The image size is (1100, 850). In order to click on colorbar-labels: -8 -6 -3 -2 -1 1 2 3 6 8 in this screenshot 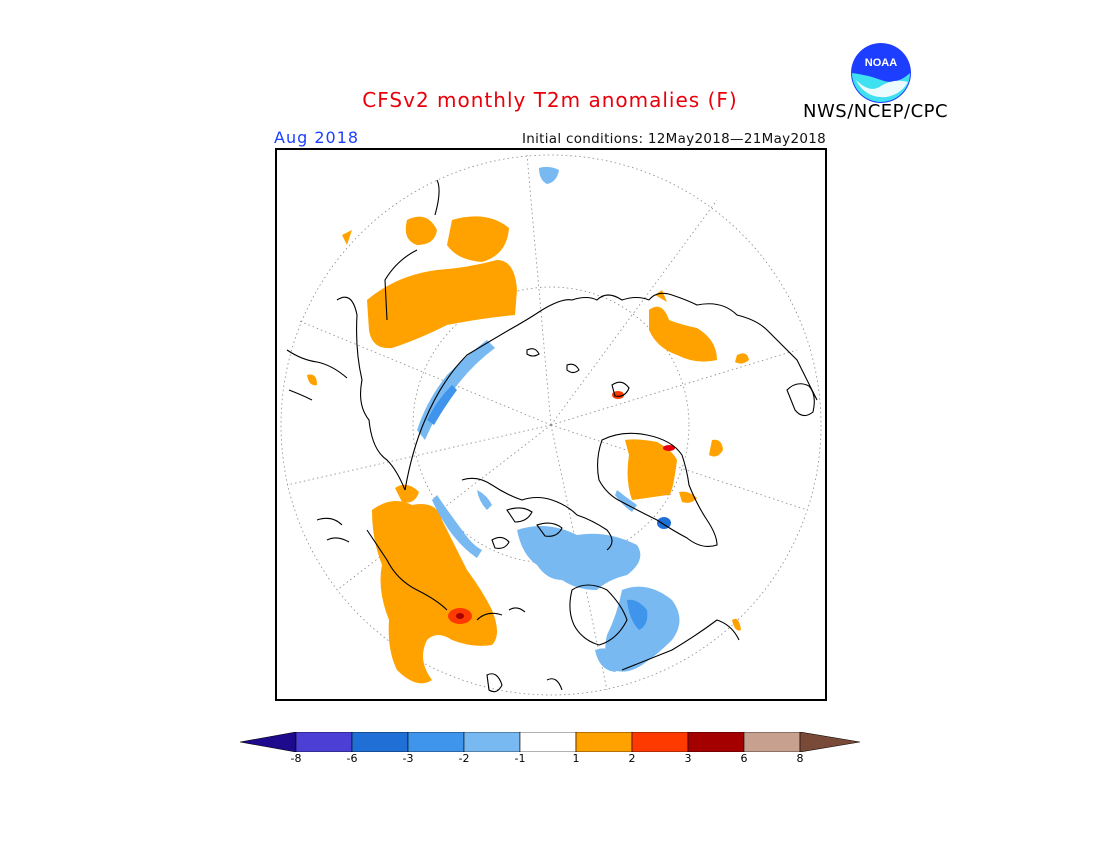, I will do `click(550, 760)`.